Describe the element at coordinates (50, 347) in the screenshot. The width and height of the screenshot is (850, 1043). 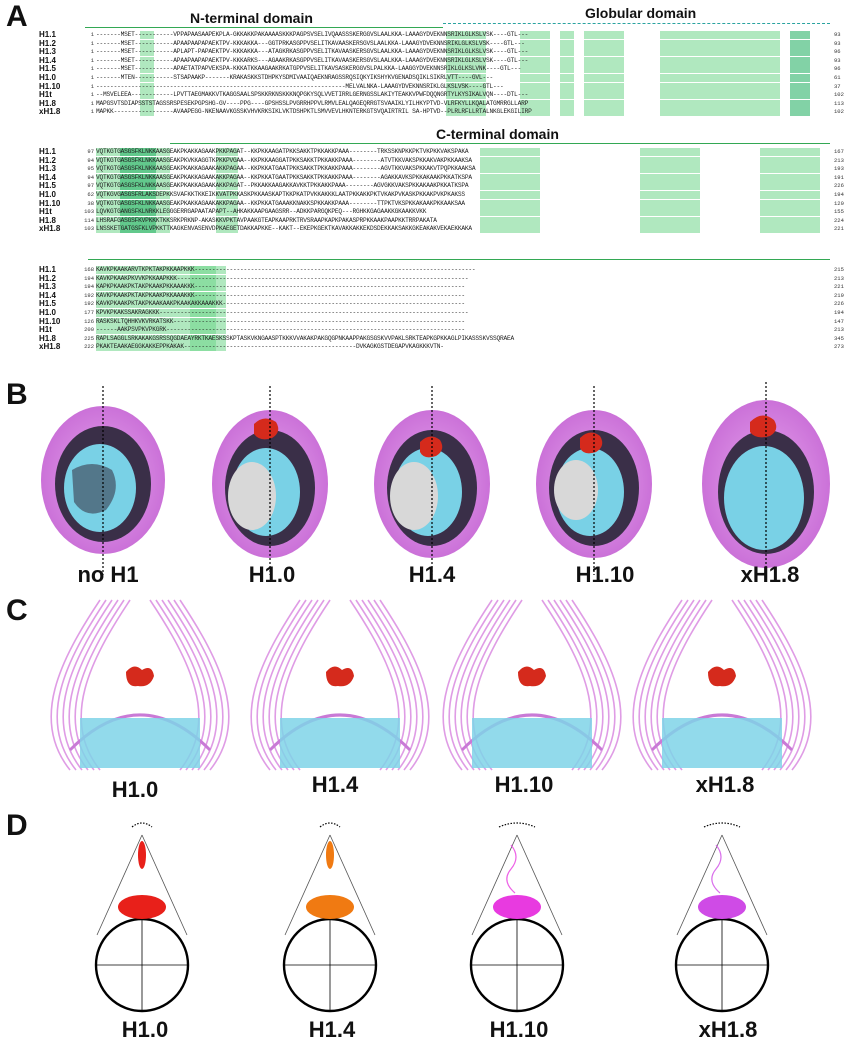
I see `sequence-name: xH1.8` at that location.